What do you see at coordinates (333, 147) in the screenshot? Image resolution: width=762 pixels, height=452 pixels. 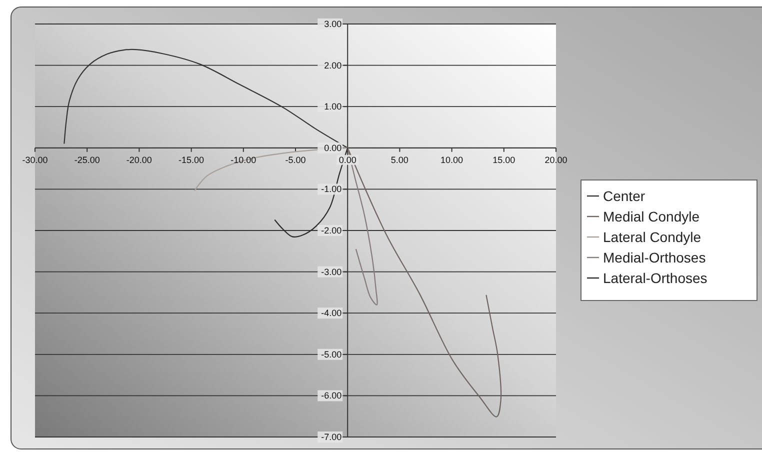 I see `y-tick-label: 0.00` at bounding box center [333, 147].